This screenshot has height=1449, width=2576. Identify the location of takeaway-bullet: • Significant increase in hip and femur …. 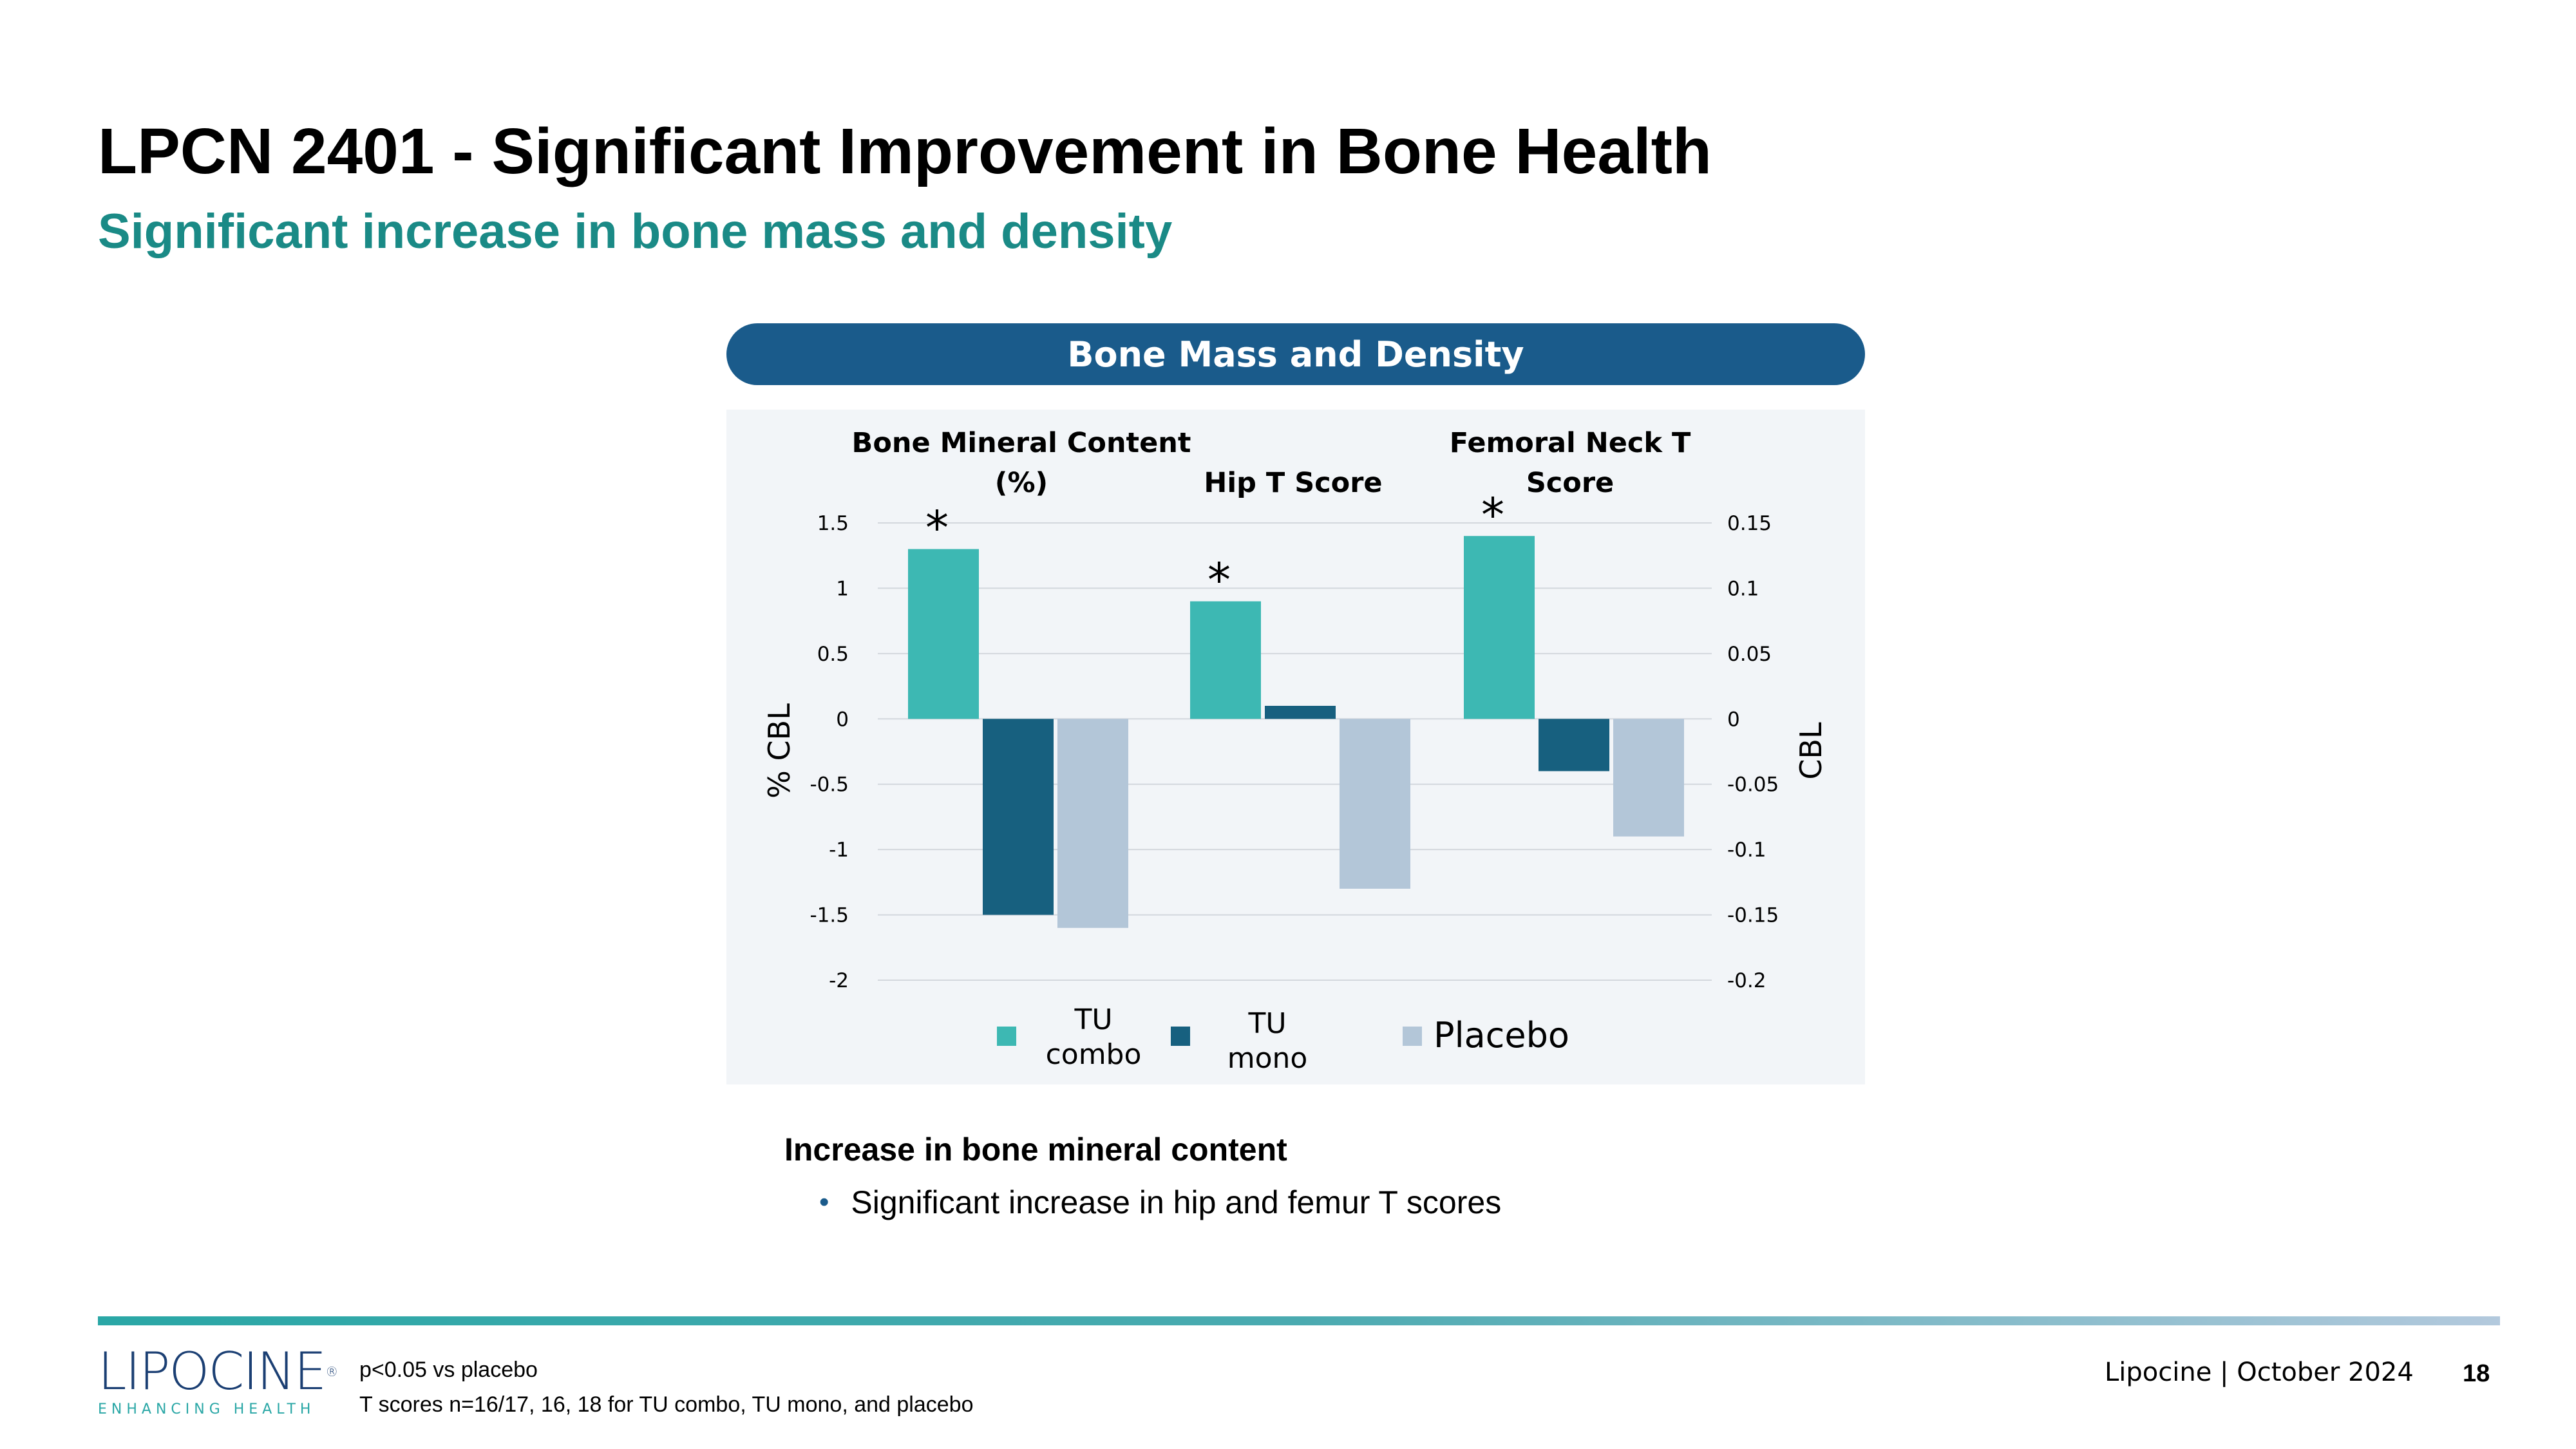
(1160, 1202).